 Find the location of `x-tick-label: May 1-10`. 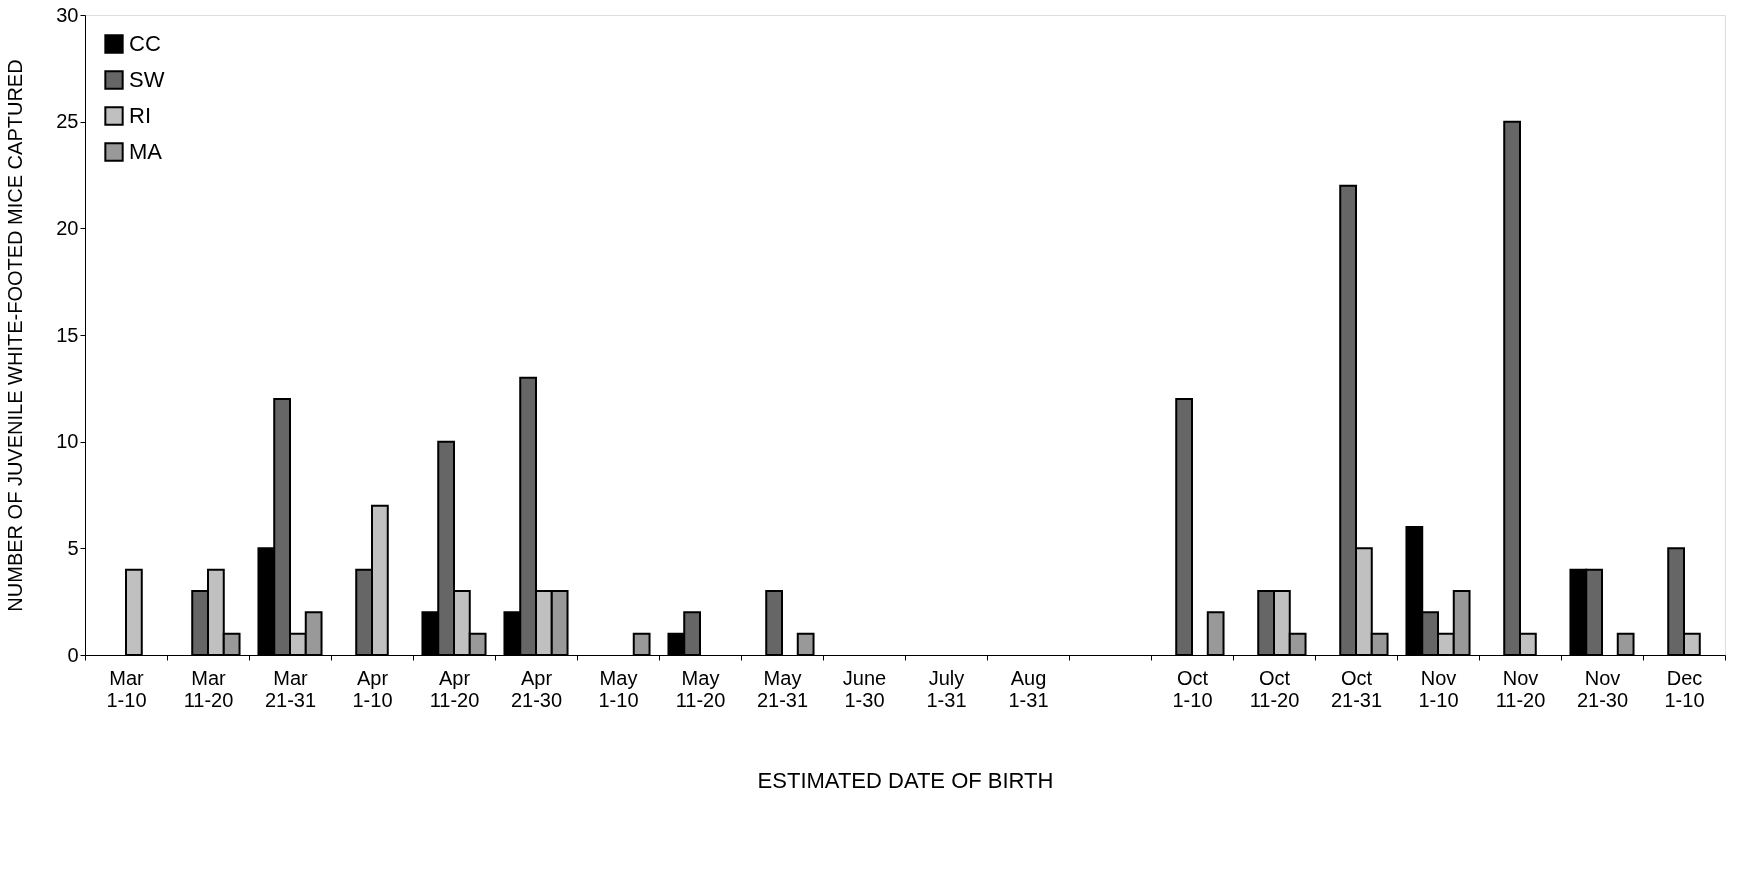

x-tick-label: May 1-10 is located at coordinates (618, 688).